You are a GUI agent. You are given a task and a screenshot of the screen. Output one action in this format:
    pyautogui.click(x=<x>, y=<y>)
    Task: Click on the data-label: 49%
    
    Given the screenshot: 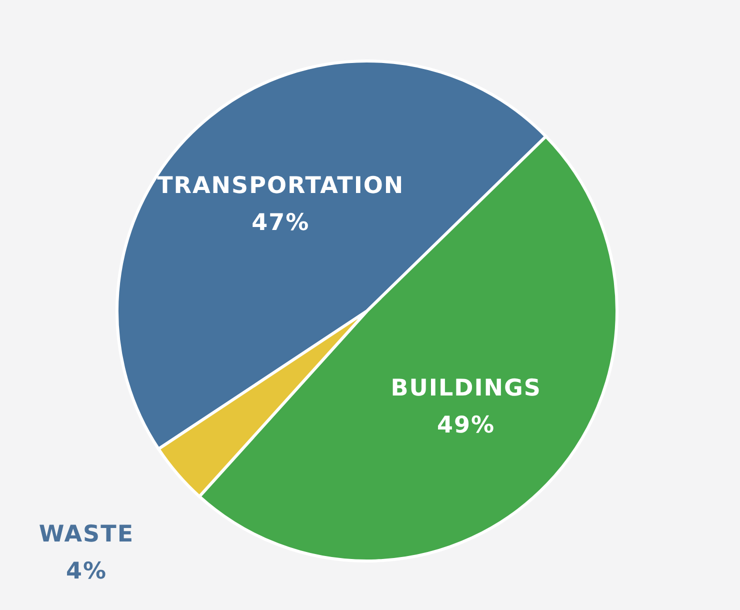 What is the action you would take?
    pyautogui.click(x=466, y=425)
    